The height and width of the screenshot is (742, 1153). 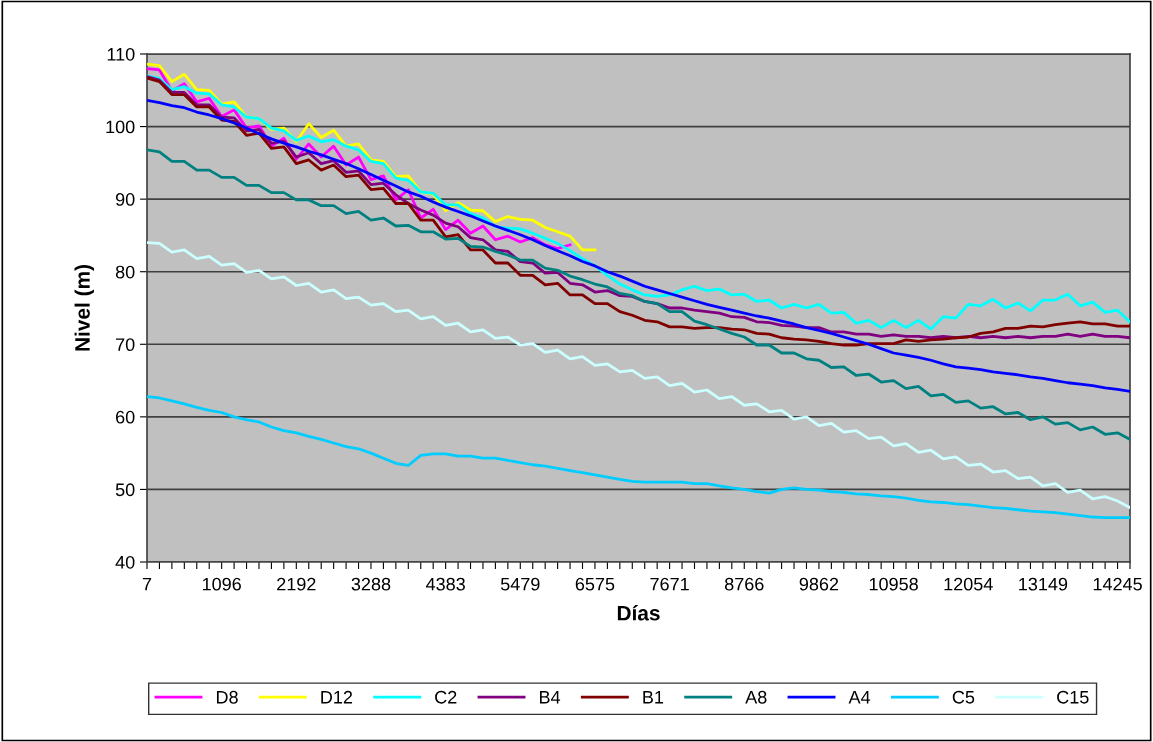 What do you see at coordinates (337, 697) in the screenshot?
I see `legend-label: D12` at bounding box center [337, 697].